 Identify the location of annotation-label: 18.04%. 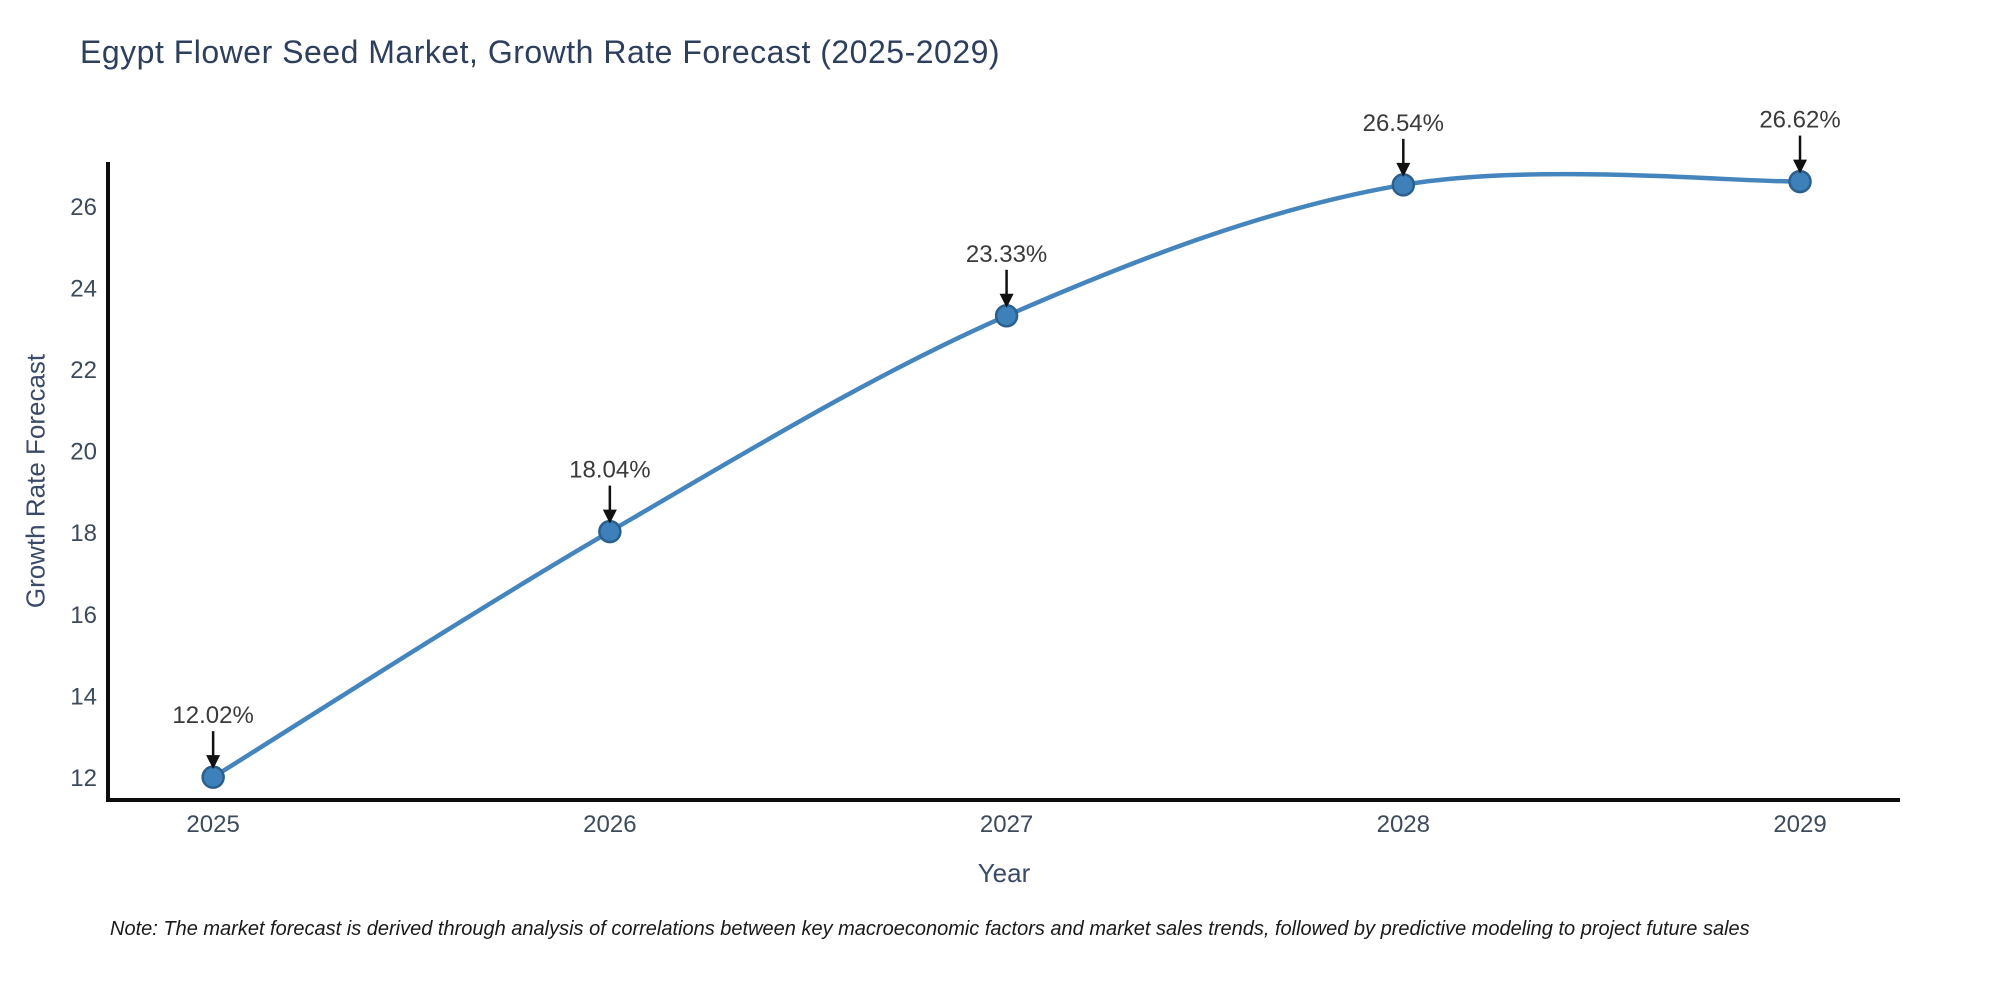
(609, 470).